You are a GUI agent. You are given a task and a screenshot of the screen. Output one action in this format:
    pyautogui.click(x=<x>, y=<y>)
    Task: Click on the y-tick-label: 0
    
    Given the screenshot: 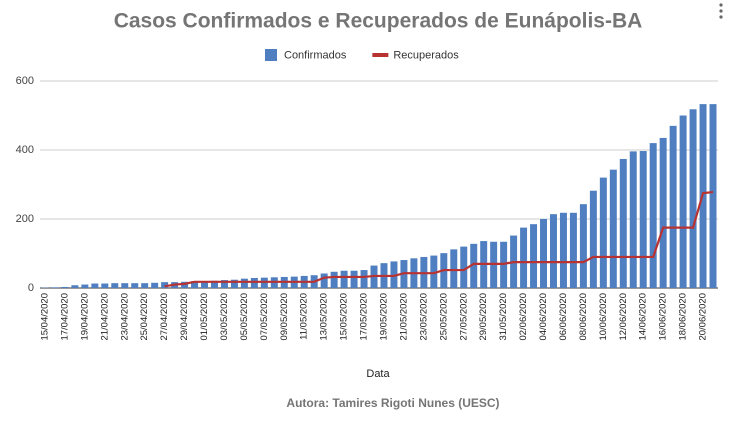 What is the action you would take?
    pyautogui.click(x=31, y=288)
    